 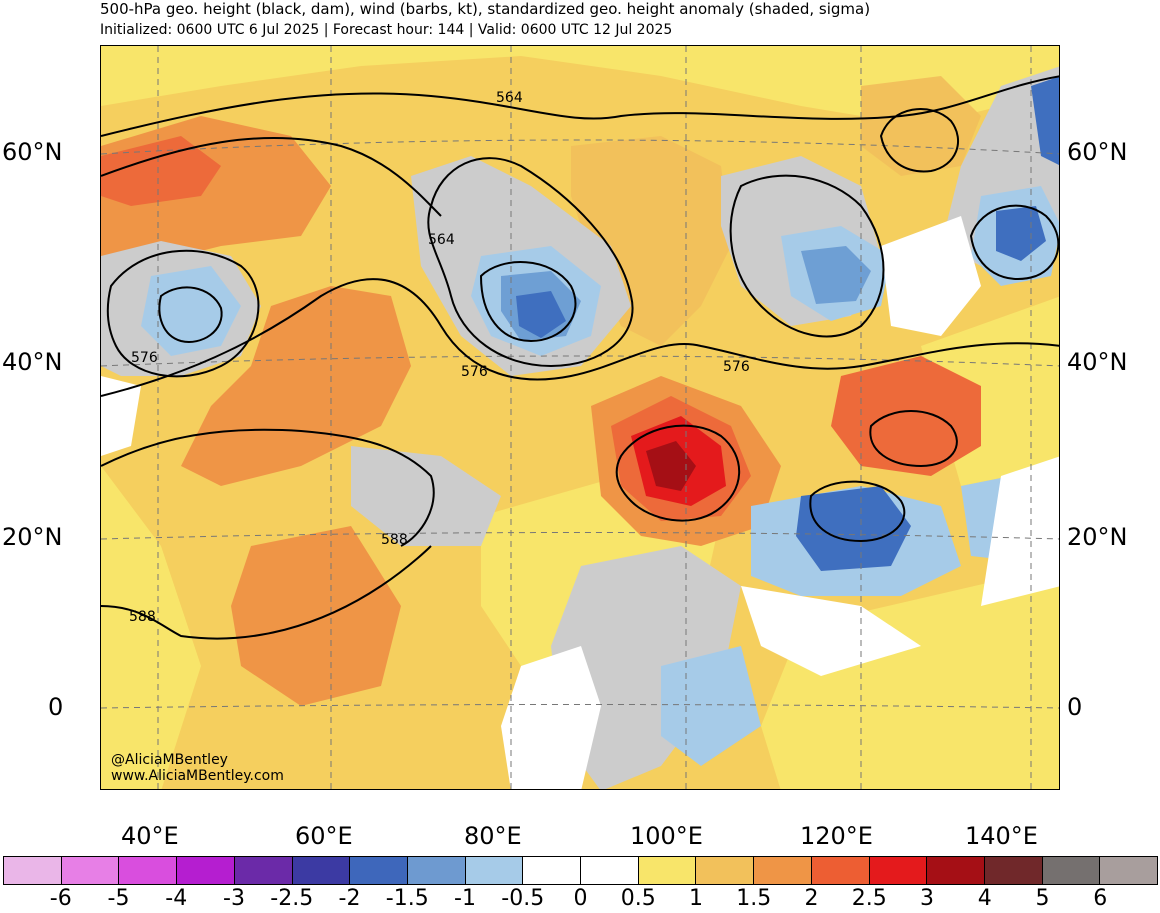 What do you see at coordinates (197, 776) in the screenshot?
I see `credit-website: www.AliciaMBentley.com` at bounding box center [197, 776].